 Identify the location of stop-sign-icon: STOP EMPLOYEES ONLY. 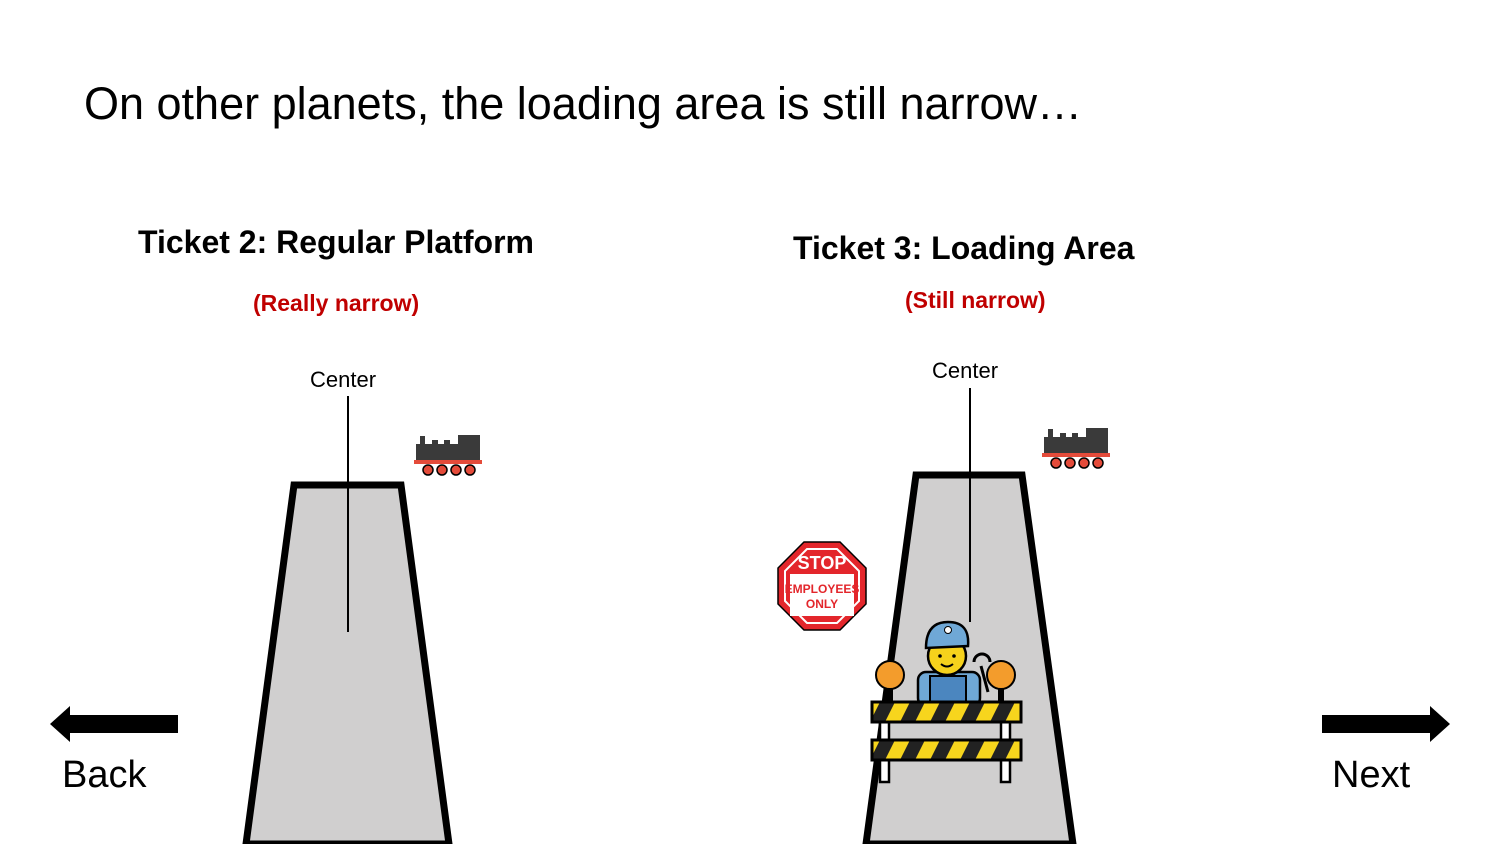
(822, 586).